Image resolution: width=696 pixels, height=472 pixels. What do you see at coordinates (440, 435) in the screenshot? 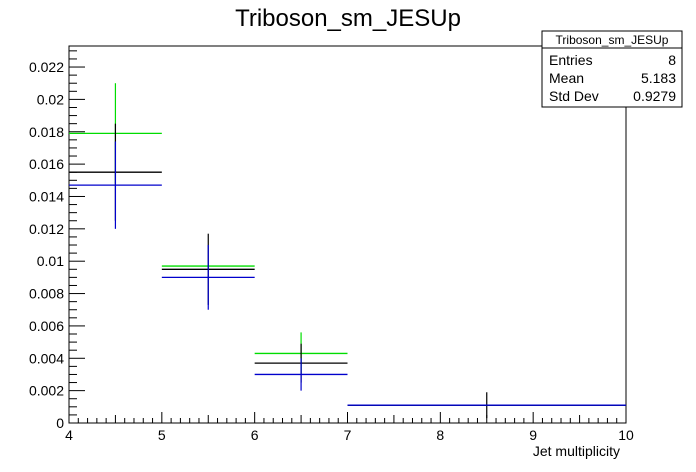
I see `x-tick-label: 8` at bounding box center [440, 435].